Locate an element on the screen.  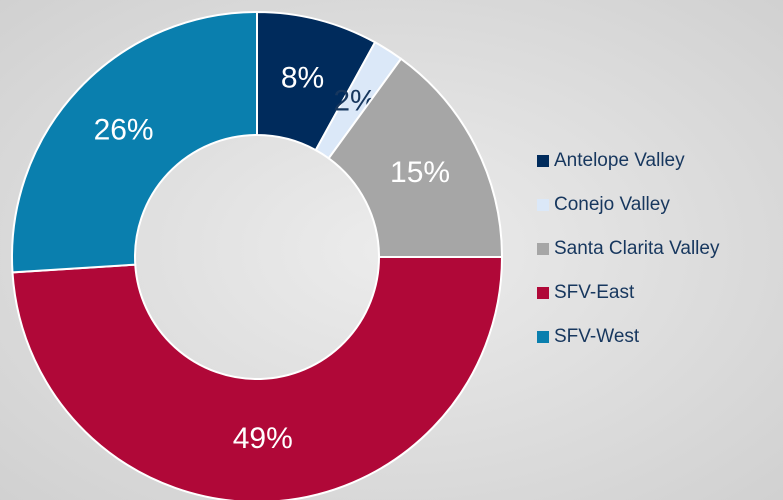
slice-label: 49% is located at coordinates (263, 438).